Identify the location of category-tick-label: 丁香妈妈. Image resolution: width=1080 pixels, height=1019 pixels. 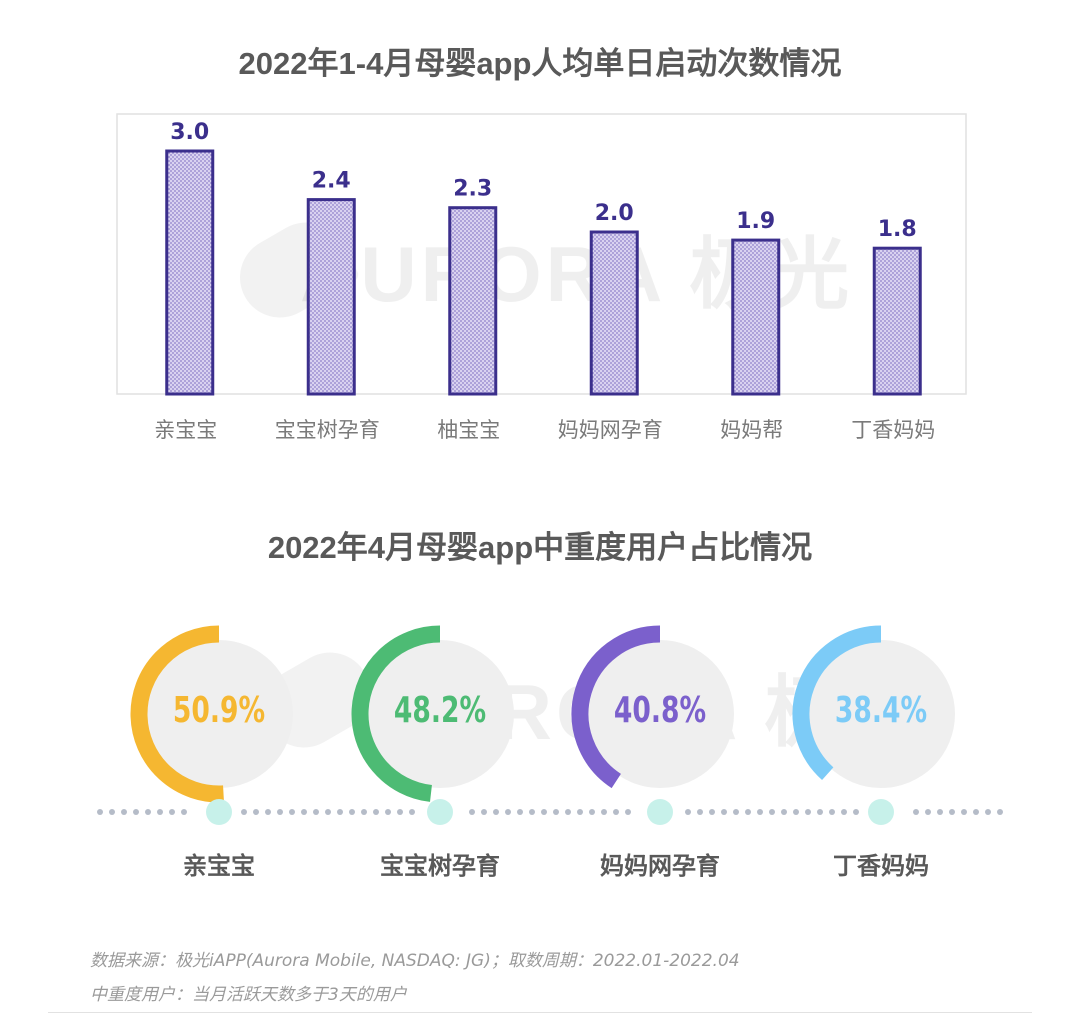
(893, 430).